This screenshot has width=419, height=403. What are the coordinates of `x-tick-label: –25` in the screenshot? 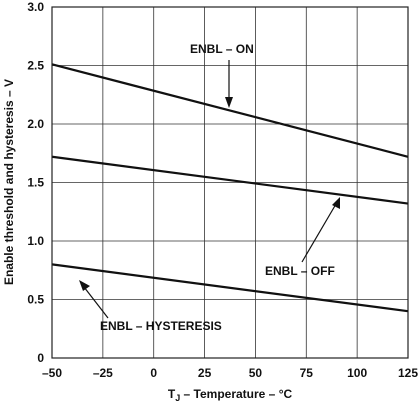 It's located at (103, 373).